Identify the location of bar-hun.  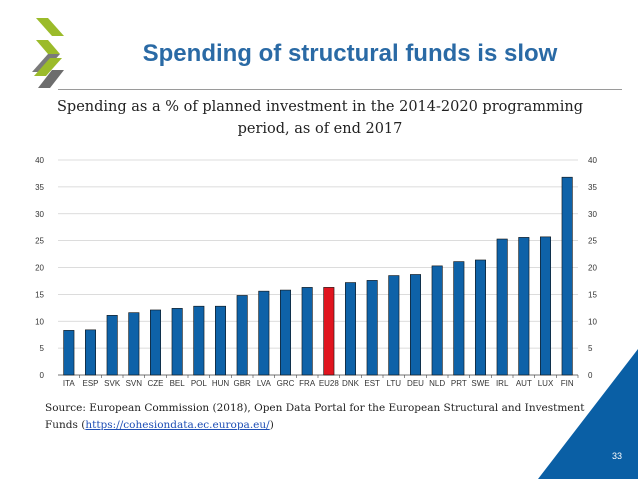
(221, 340).